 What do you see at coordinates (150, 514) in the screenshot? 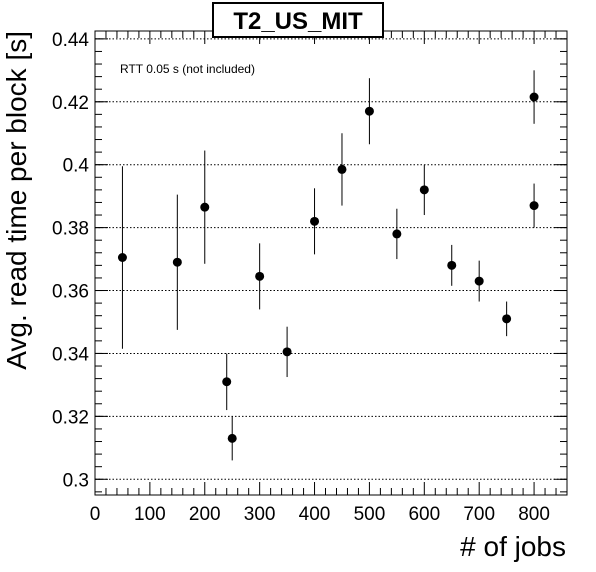
I see `x-tick-label: 100` at bounding box center [150, 514].